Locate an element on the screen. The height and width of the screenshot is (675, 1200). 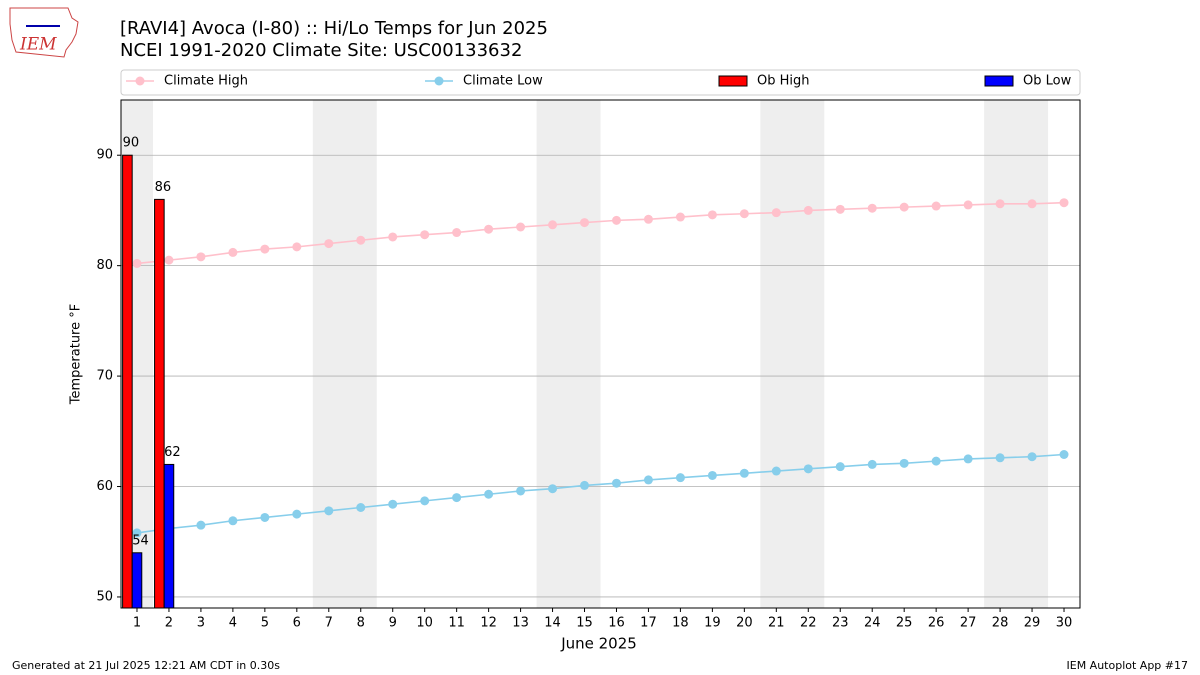
x-tick-label: 13 is located at coordinates (520, 623).